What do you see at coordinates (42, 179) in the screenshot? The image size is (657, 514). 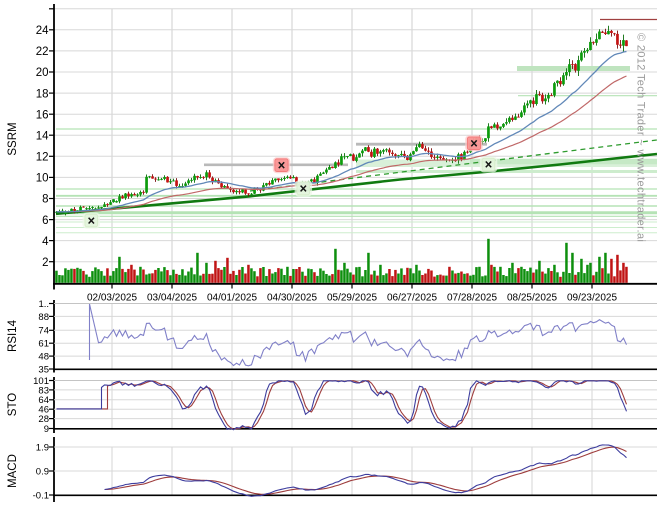 I see `svg-text: 10` at bounding box center [42, 179].